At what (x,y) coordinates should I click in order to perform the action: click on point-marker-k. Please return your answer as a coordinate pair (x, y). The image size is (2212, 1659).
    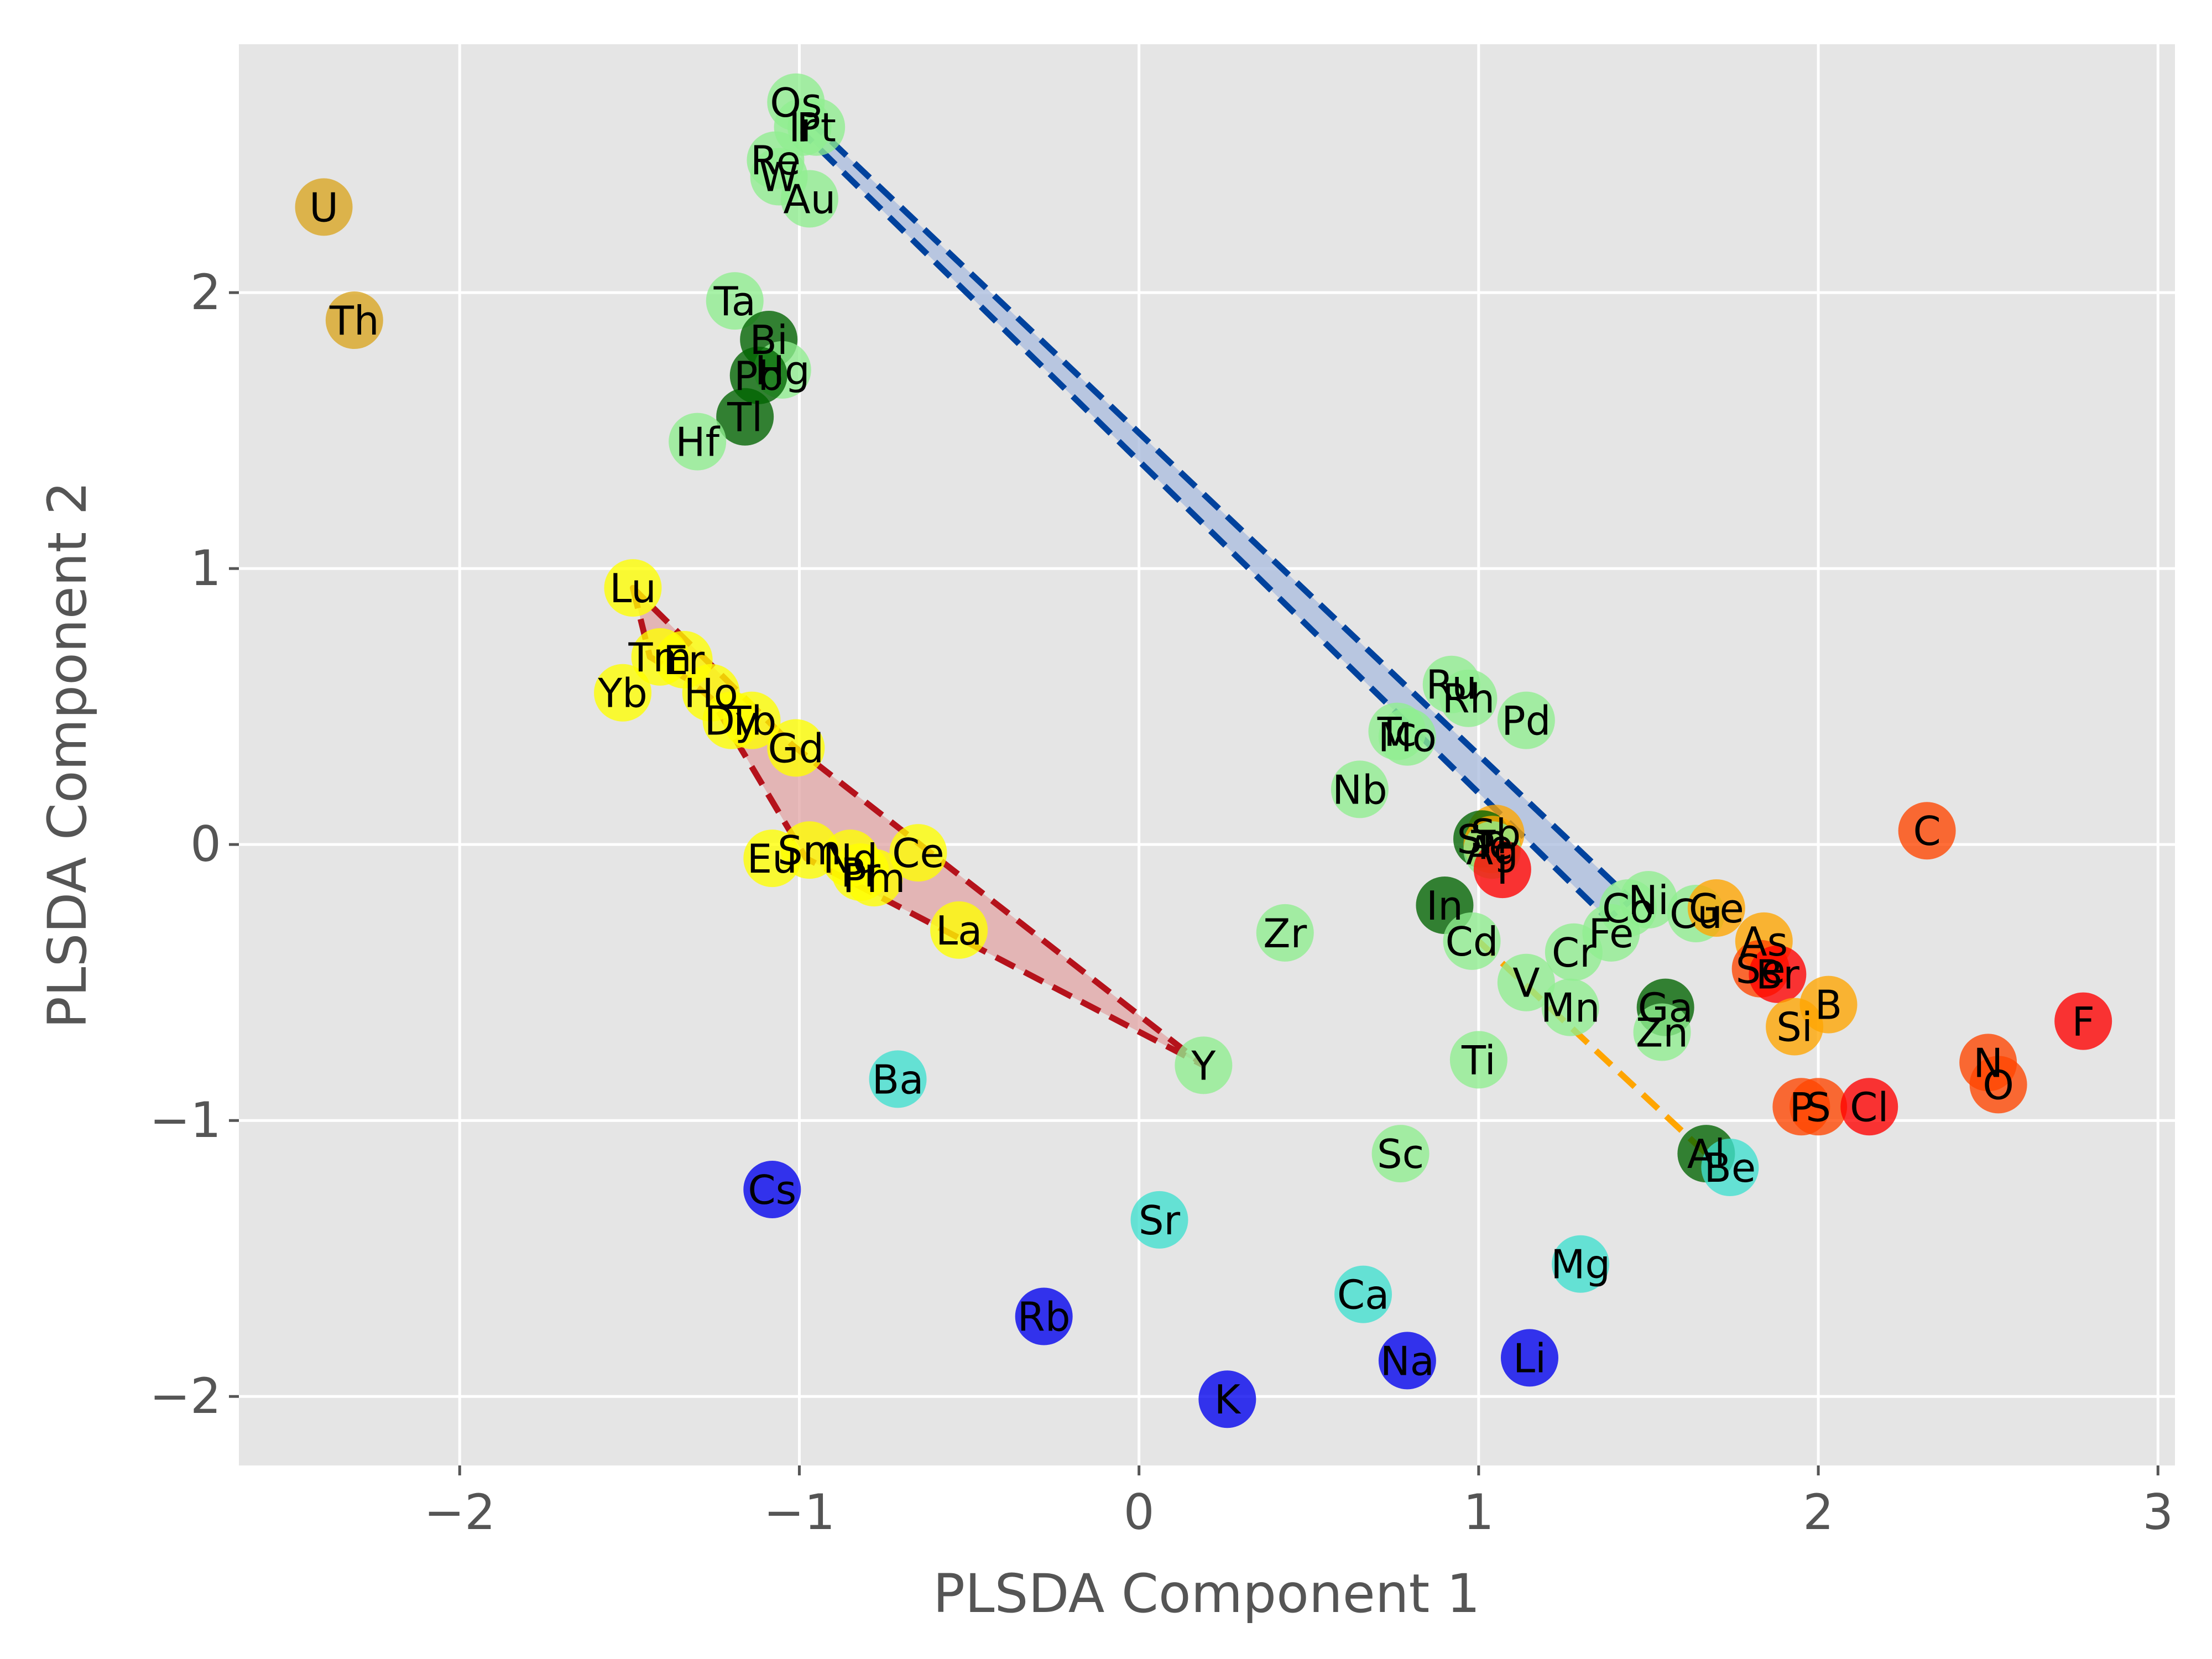
    Looking at the image, I should click on (1227, 1399).